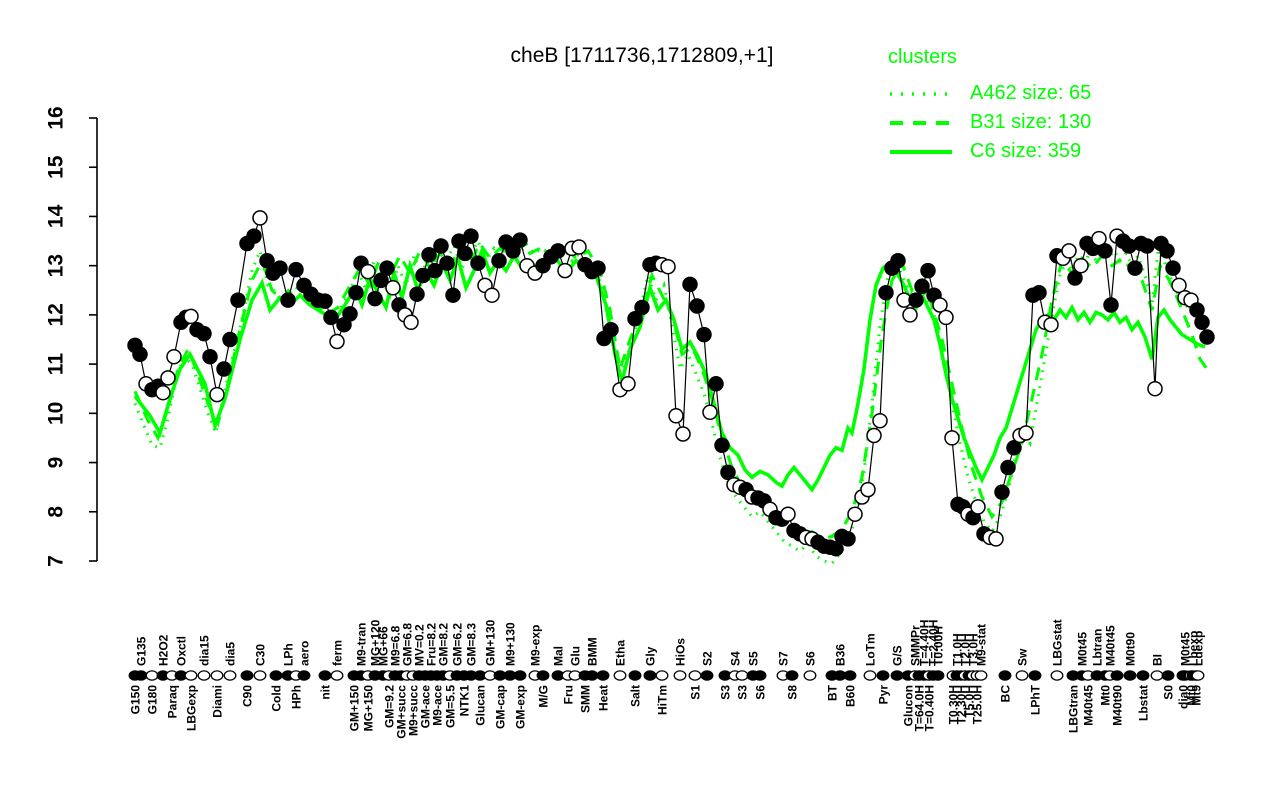  What do you see at coordinates (576, 656) in the screenshot?
I see `condition-label: Glu` at bounding box center [576, 656].